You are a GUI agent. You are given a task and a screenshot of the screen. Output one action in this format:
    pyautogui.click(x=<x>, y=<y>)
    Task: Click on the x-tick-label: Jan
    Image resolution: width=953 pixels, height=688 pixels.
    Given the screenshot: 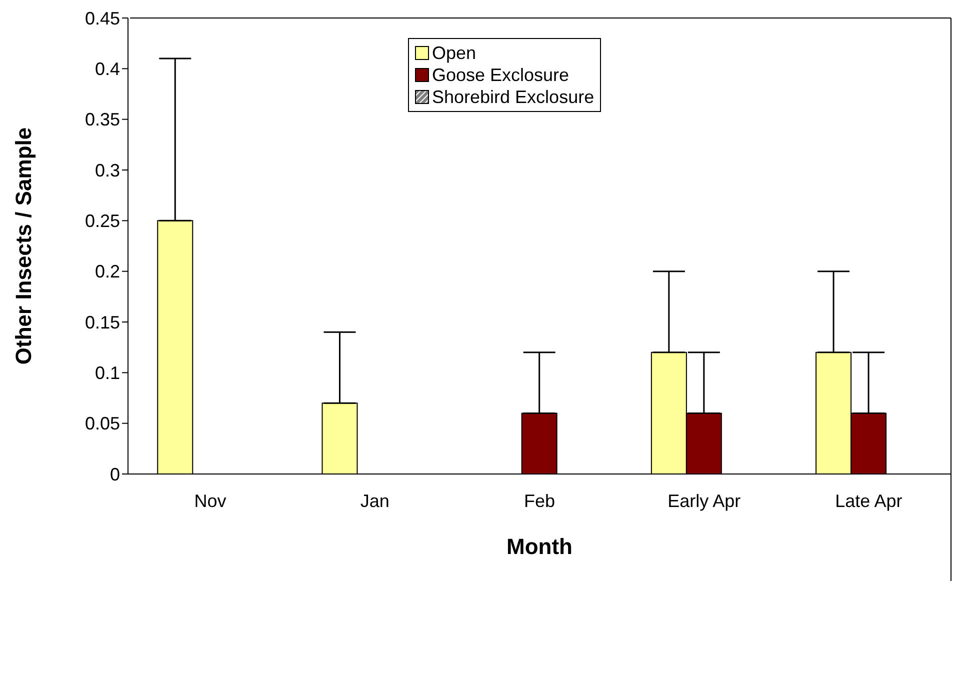 What is the action you would take?
    pyautogui.click(x=375, y=500)
    